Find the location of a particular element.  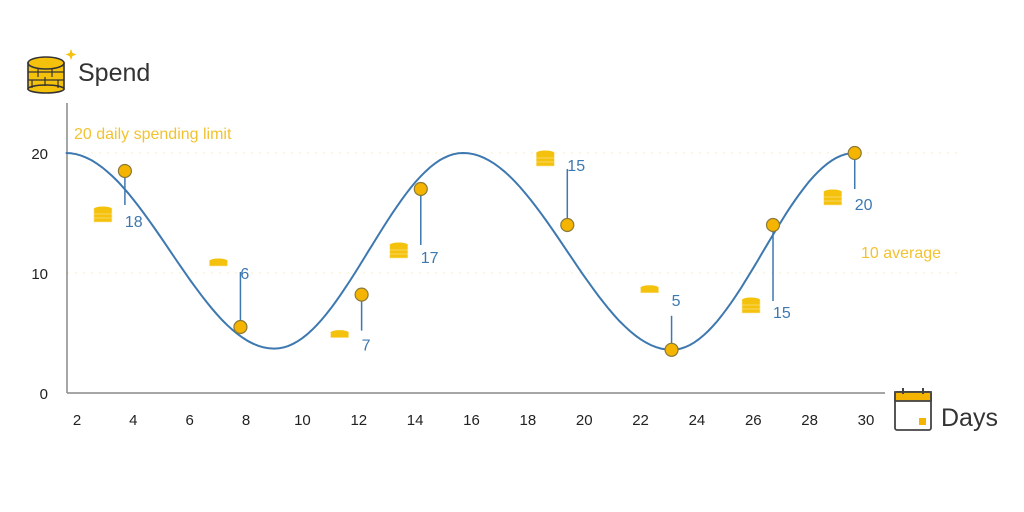

x-tick-label: 30 is located at coordinates (866, 420).